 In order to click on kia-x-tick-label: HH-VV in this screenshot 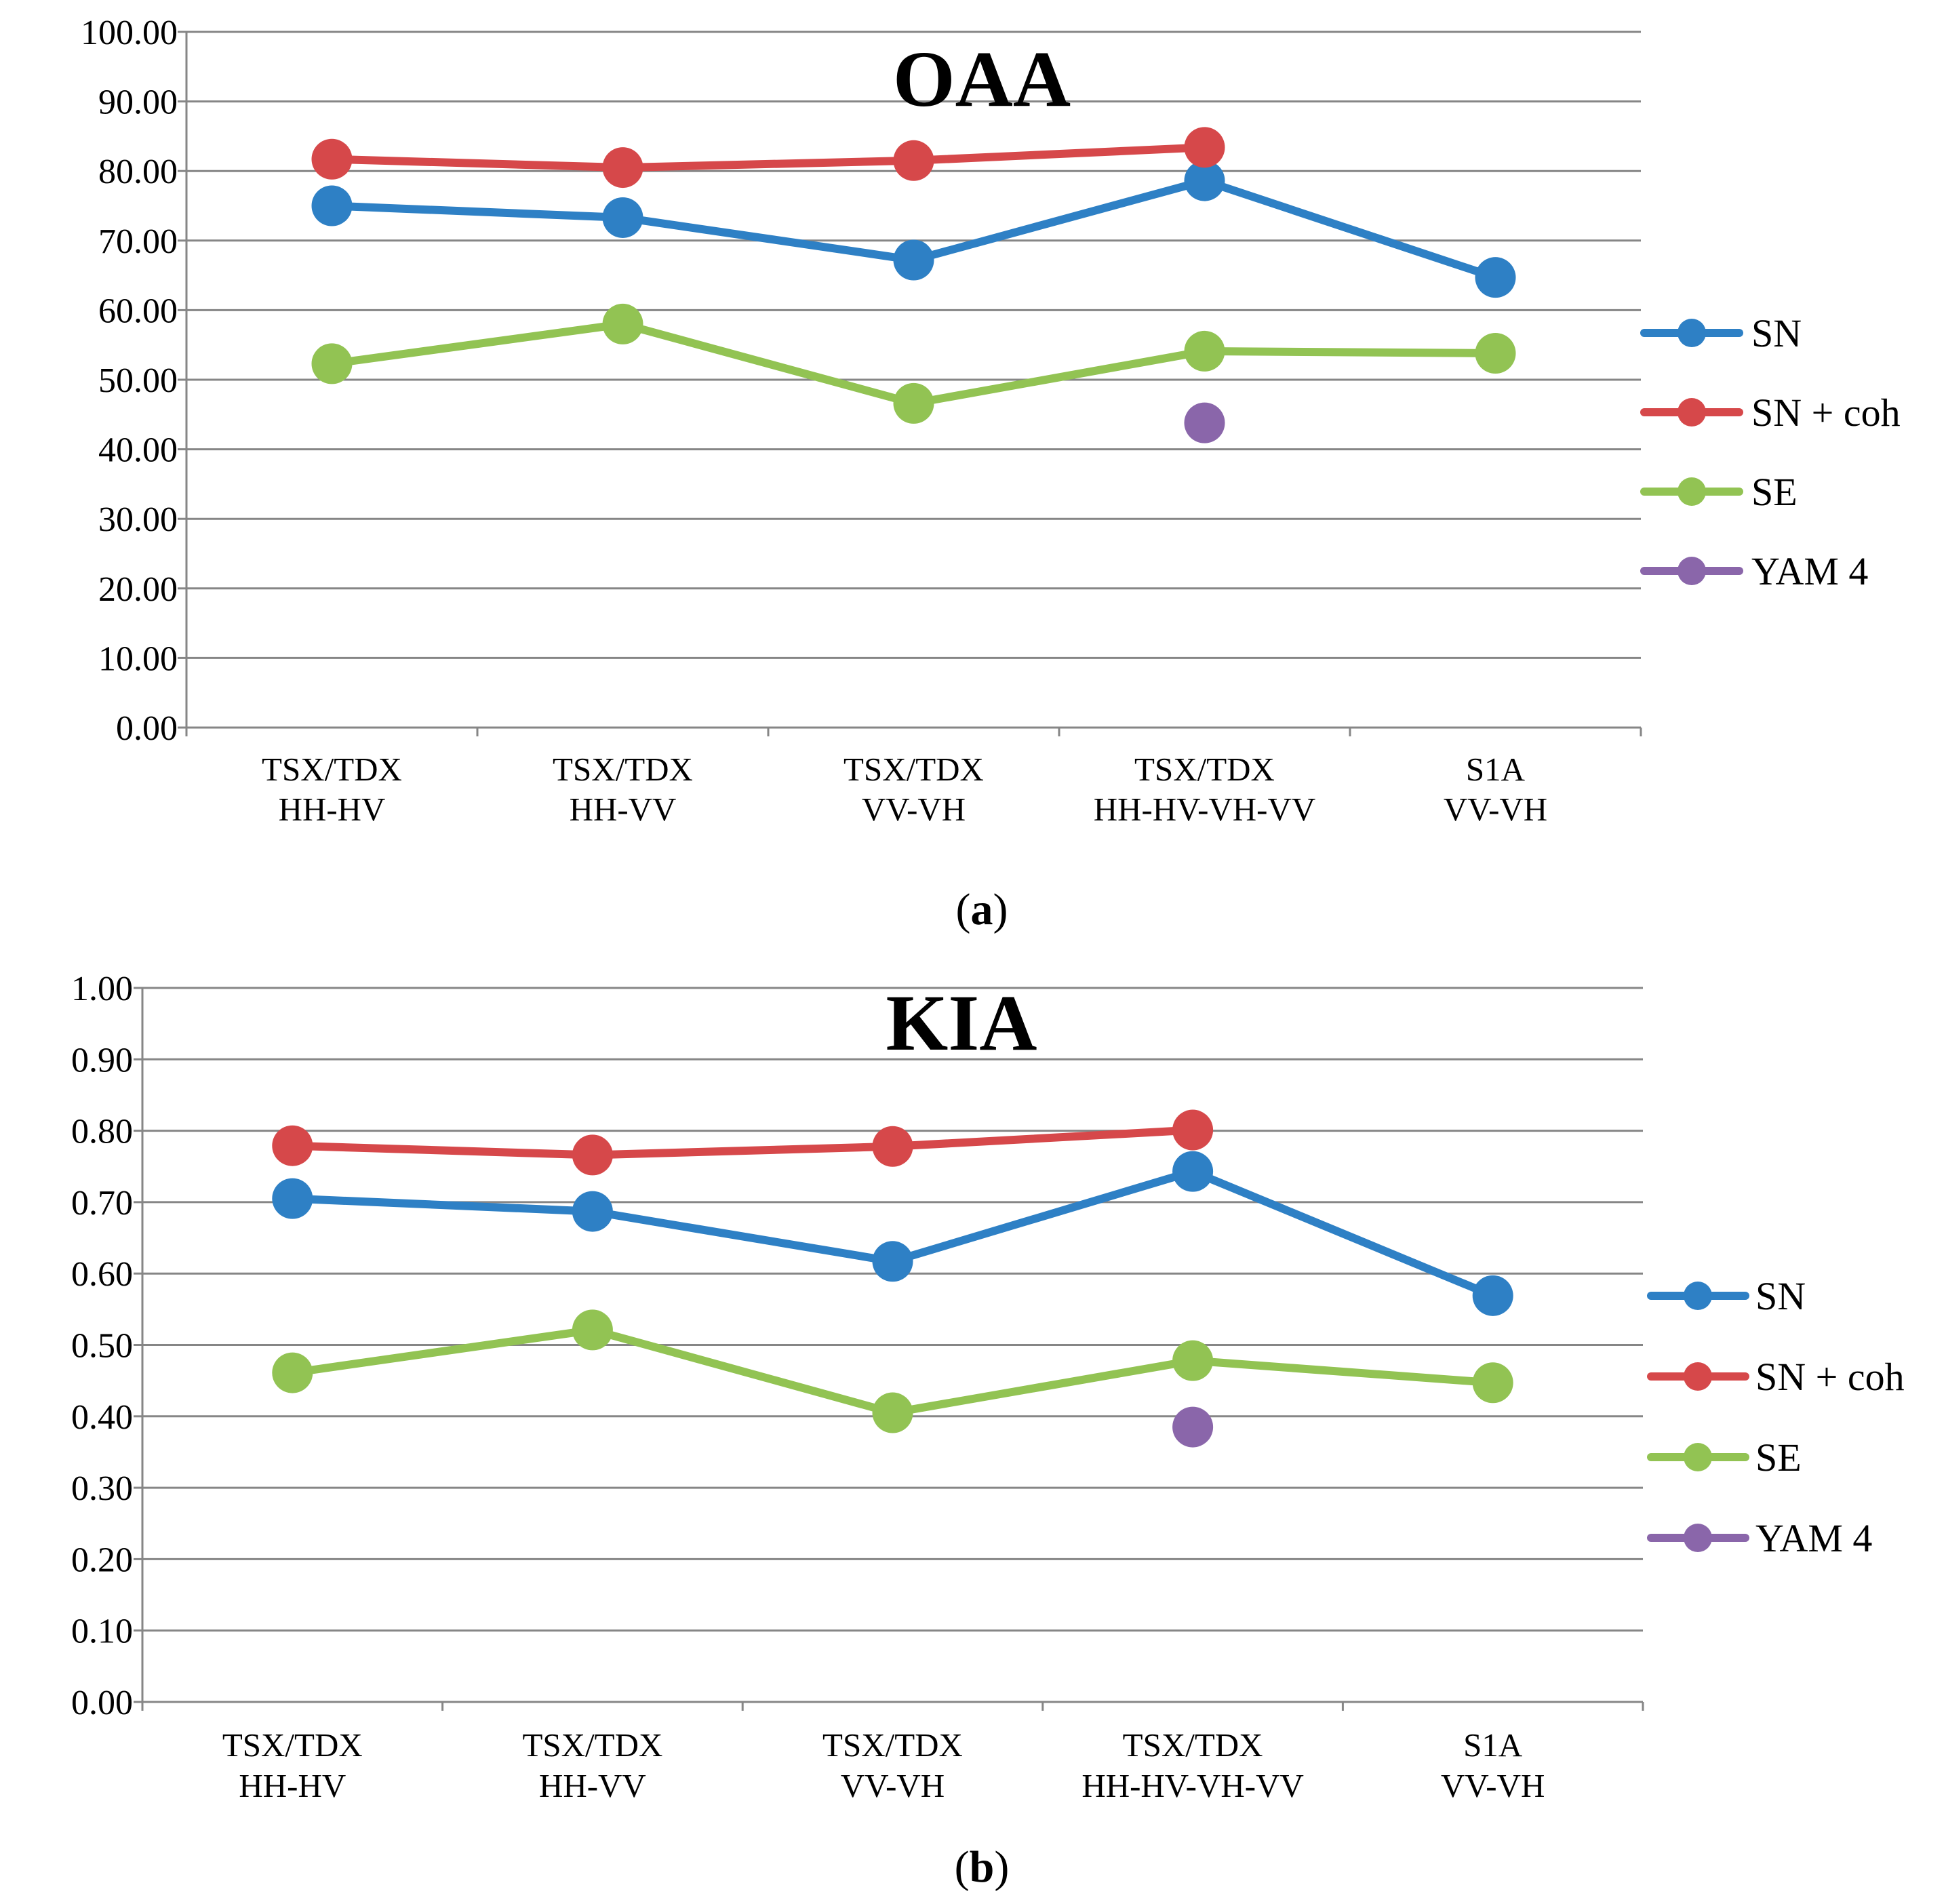, I will do `click(592, 1785)`.